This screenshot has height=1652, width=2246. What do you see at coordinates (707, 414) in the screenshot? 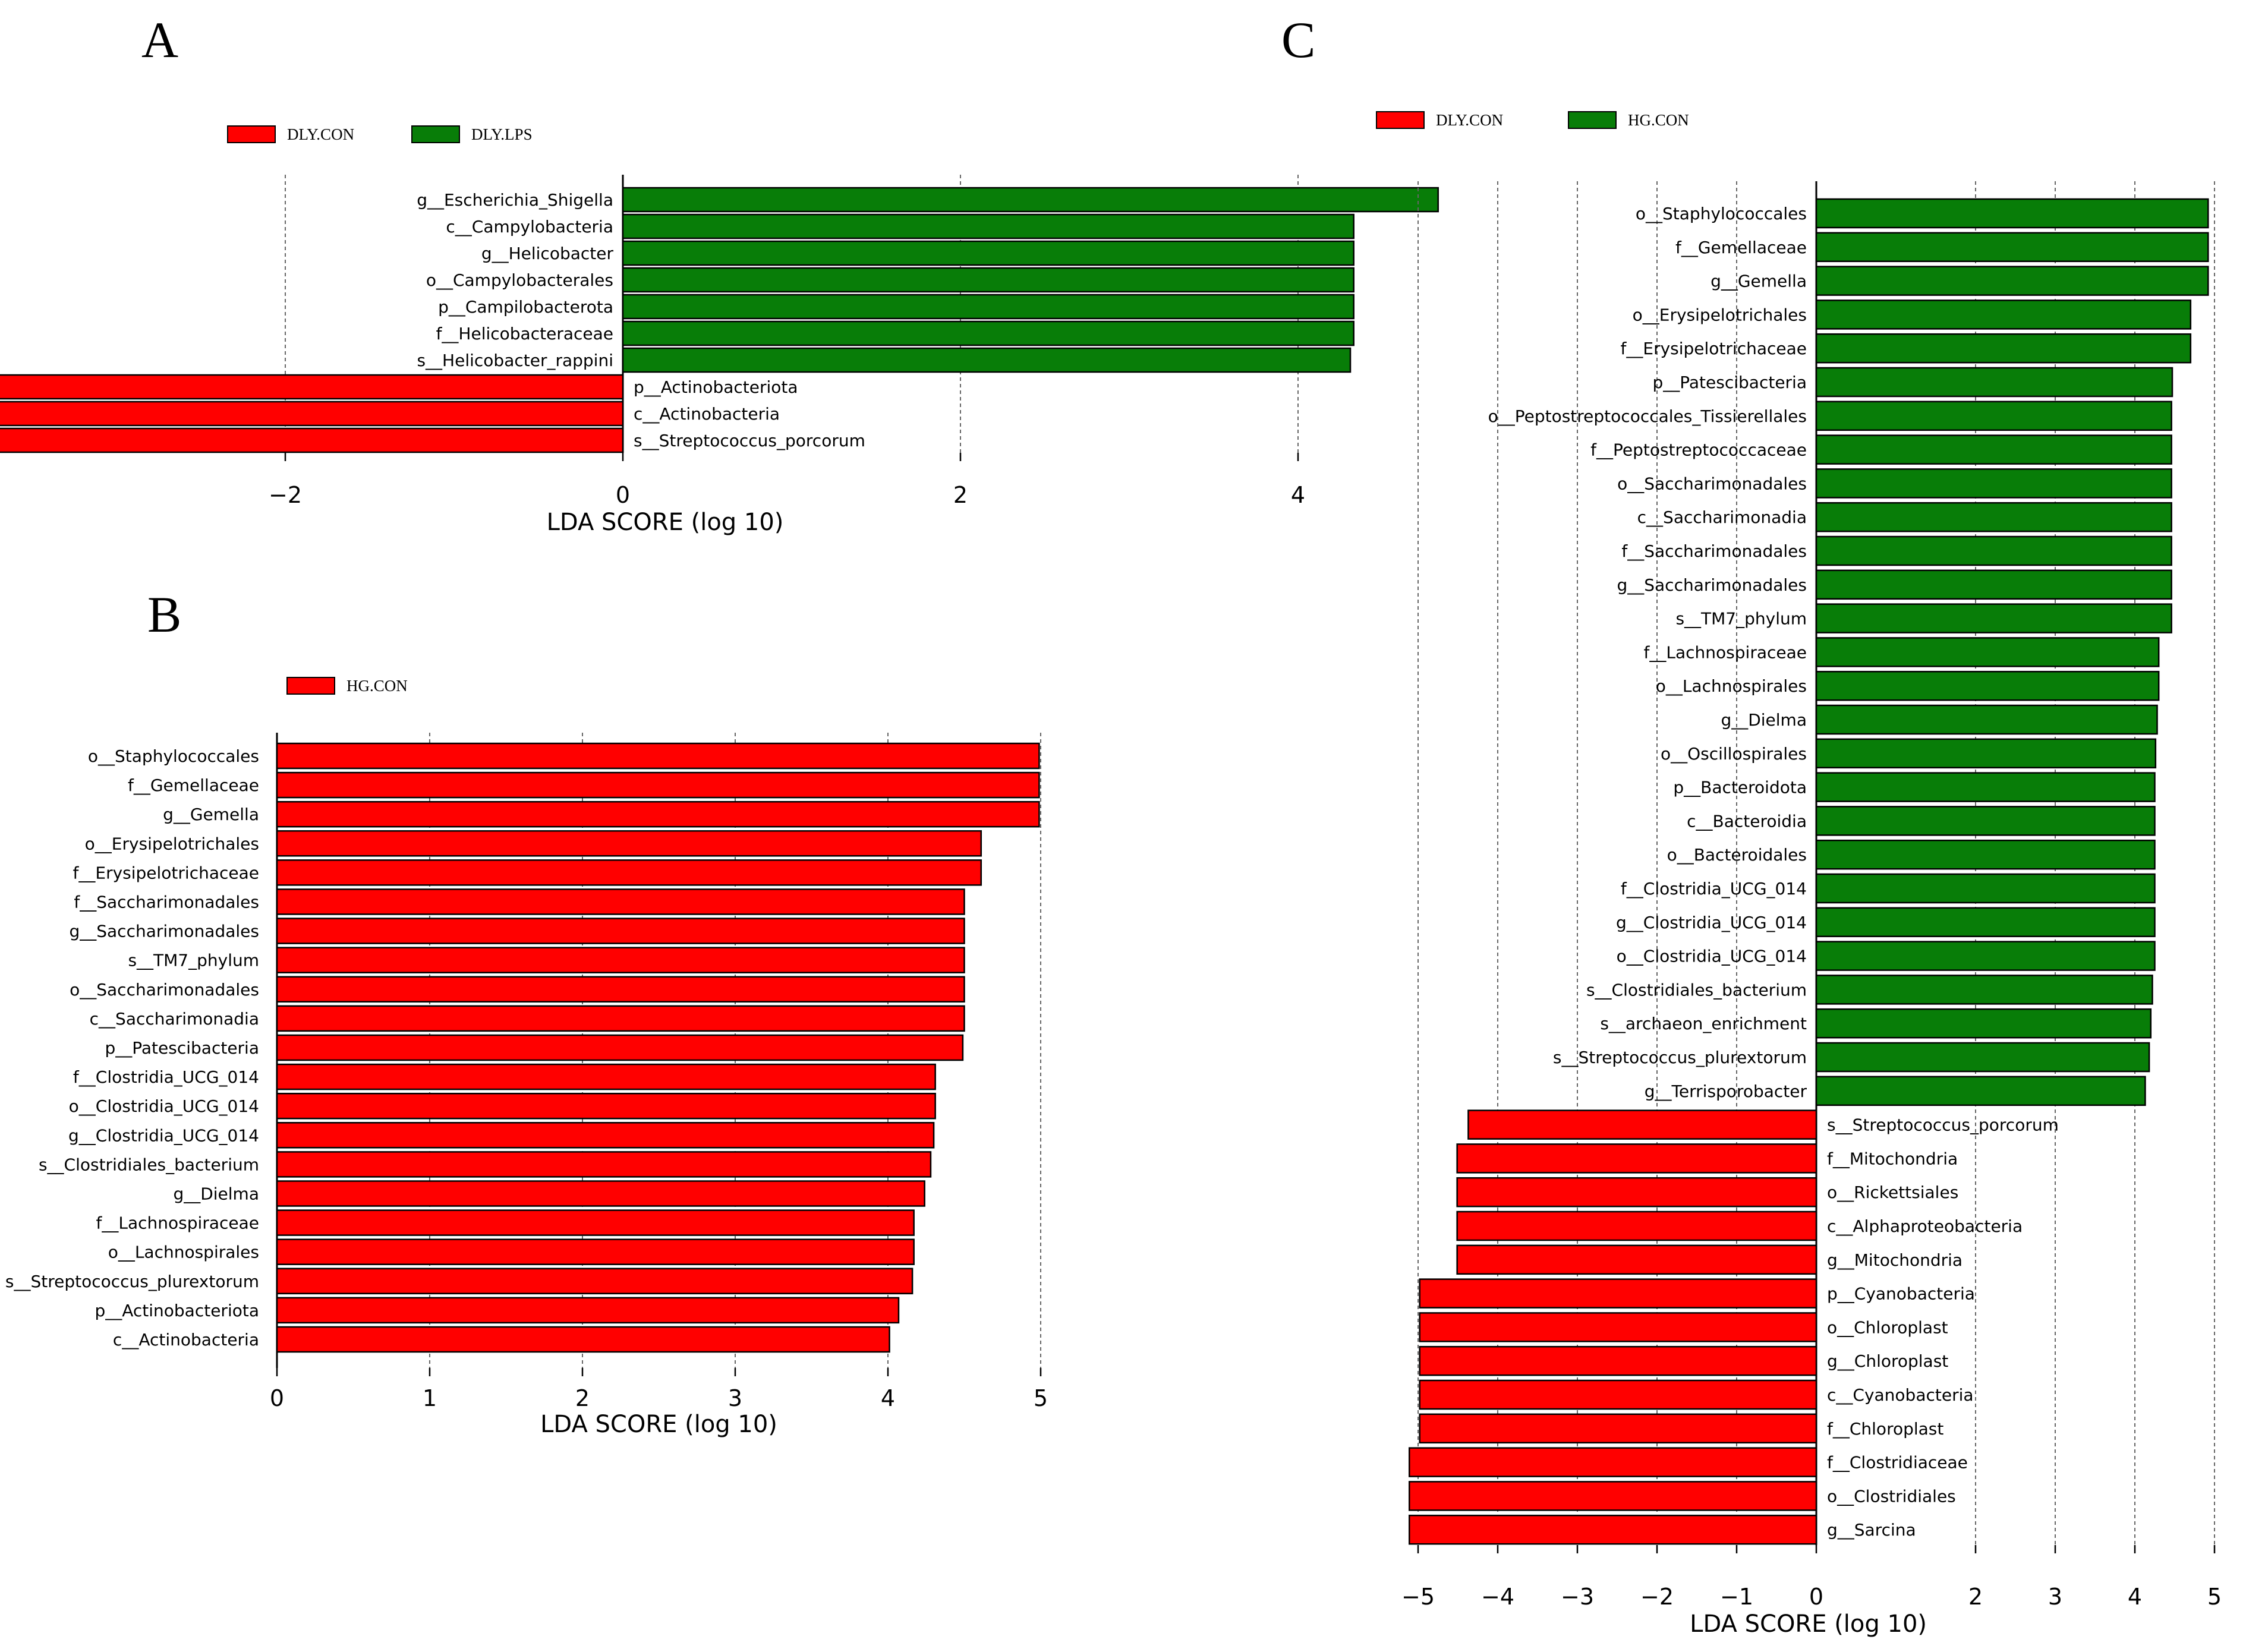
I see `bar-label: c__Actinobacteria` at bounding box center [707, 414].